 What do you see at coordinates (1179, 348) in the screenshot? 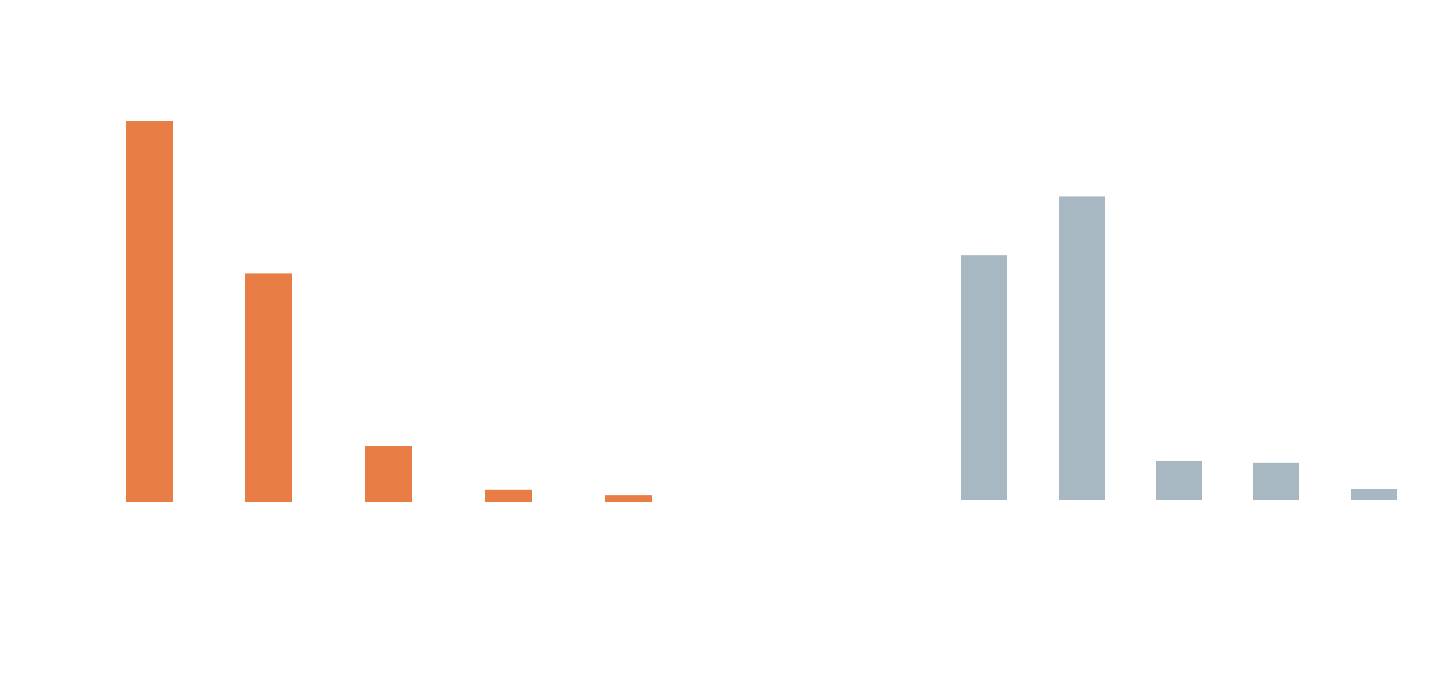
I see `right-bar-chart` at bounding box center [1179, 348].